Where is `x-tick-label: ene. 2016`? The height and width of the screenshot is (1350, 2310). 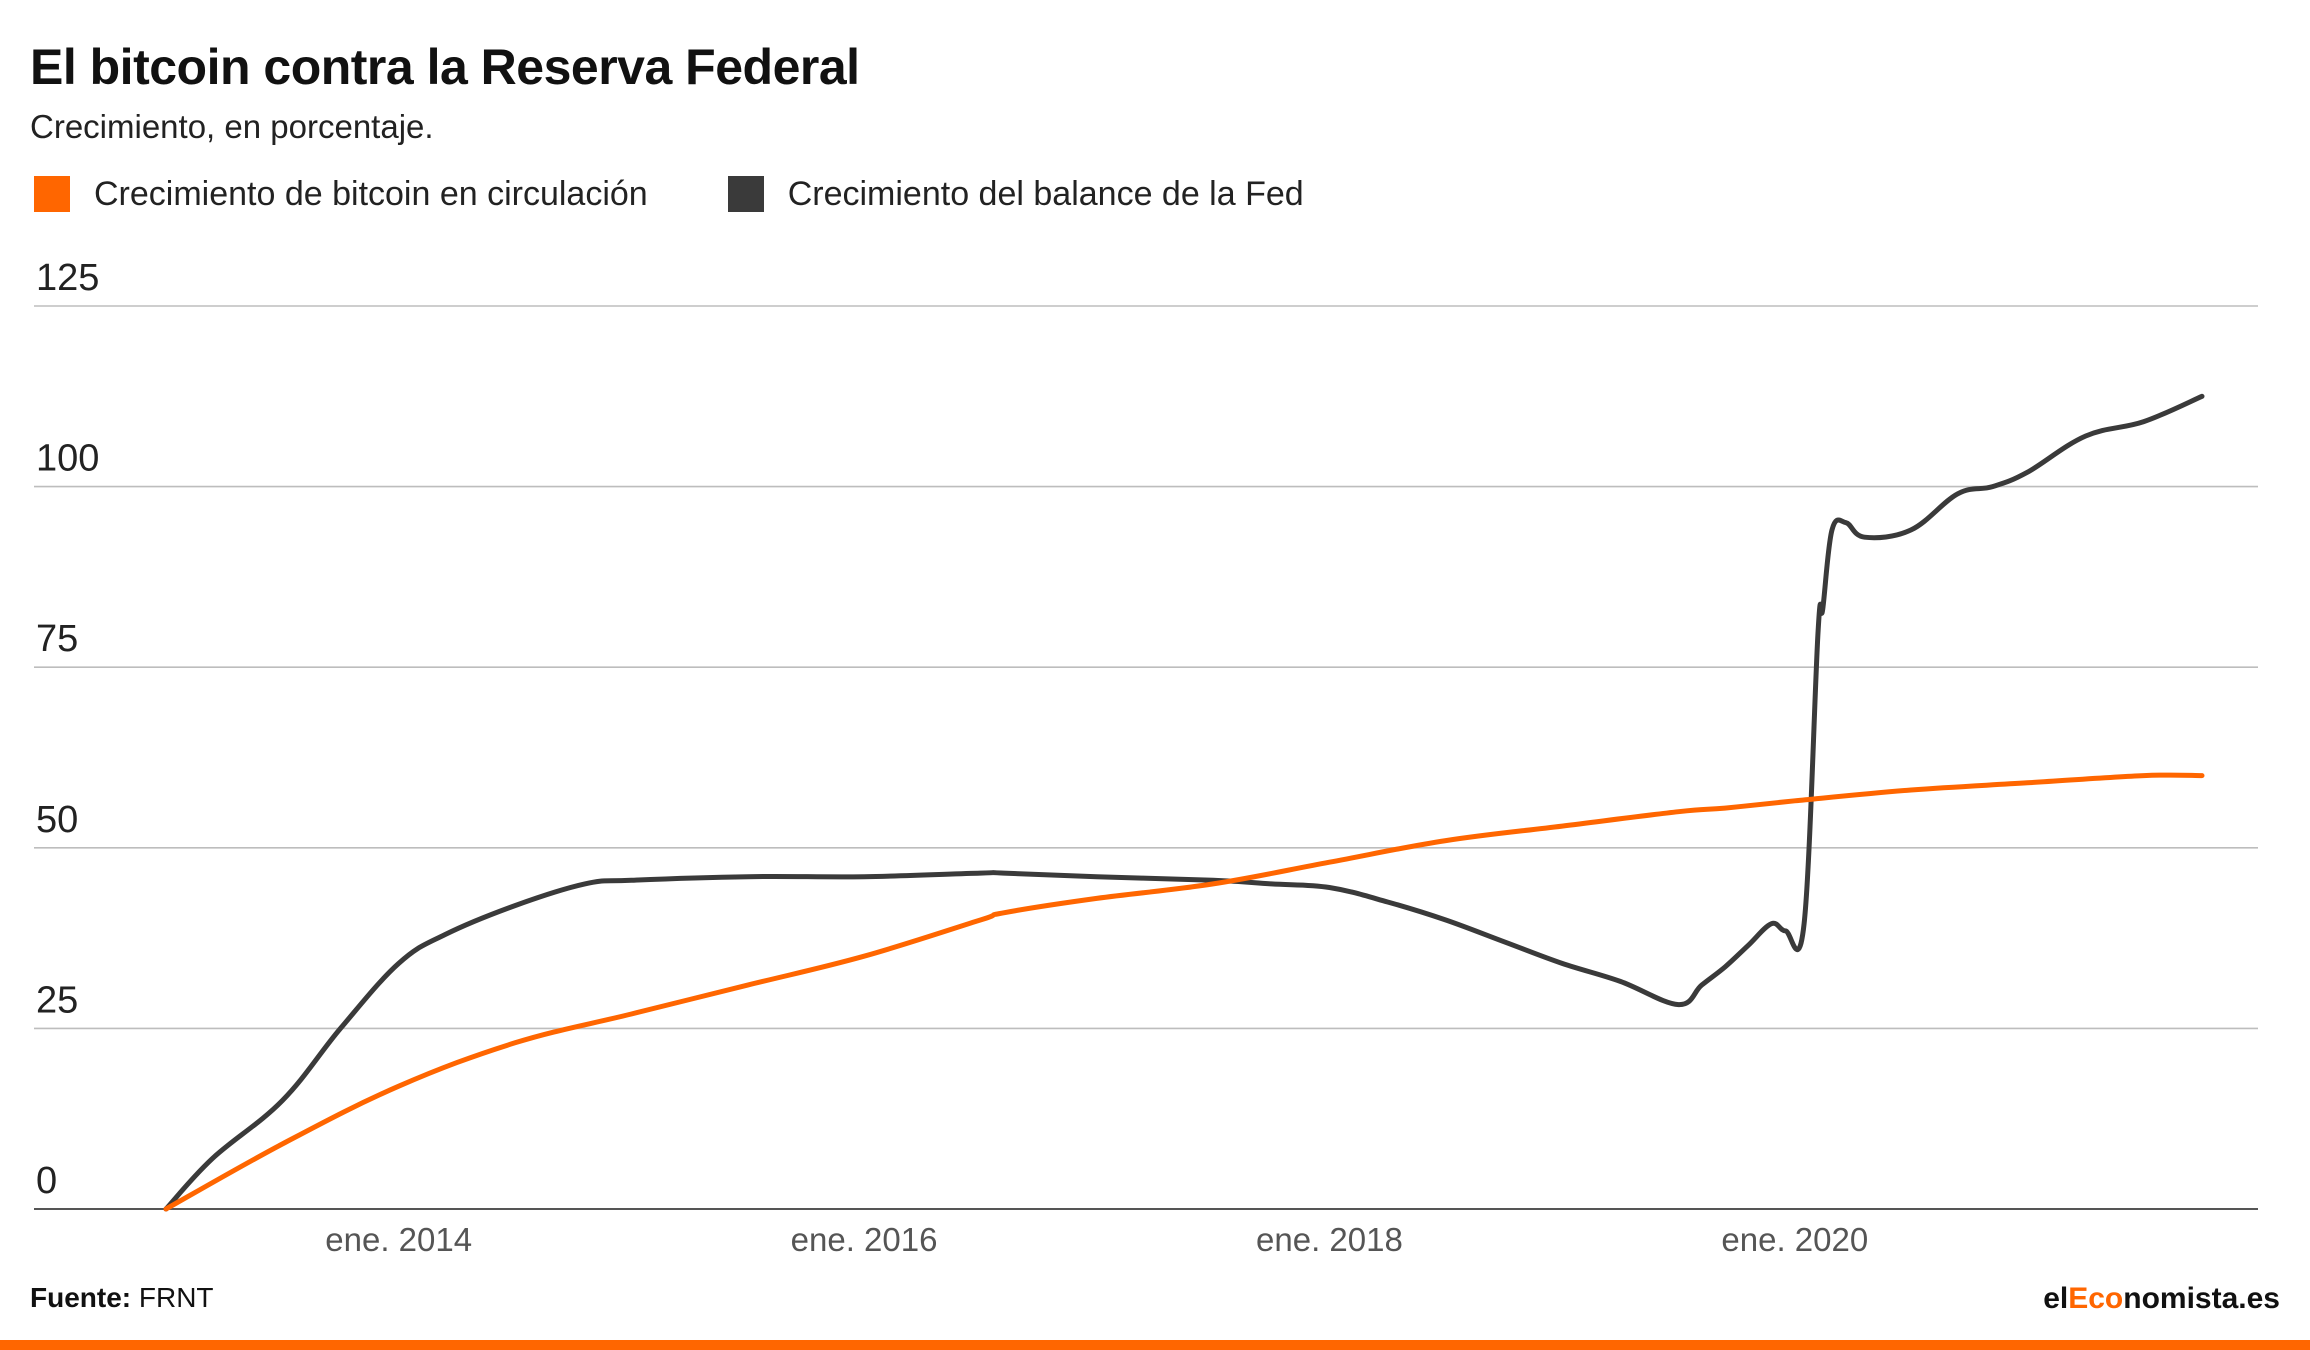 x-tick-label: ene. 2016 is located at coordinates (864, 1239).